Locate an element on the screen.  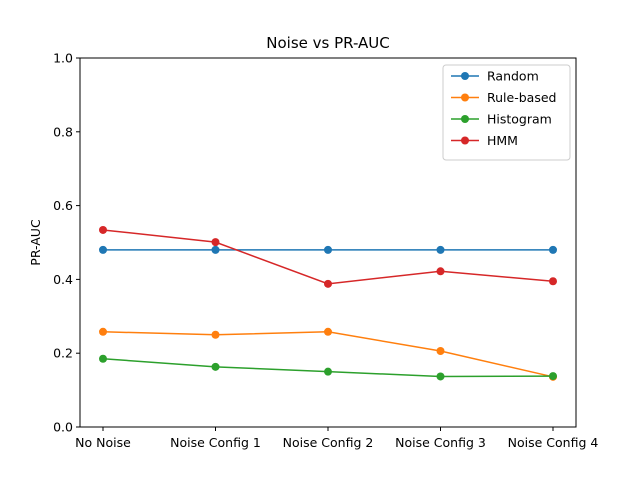
legend-item: HMM is located at coordinates (484, 140).